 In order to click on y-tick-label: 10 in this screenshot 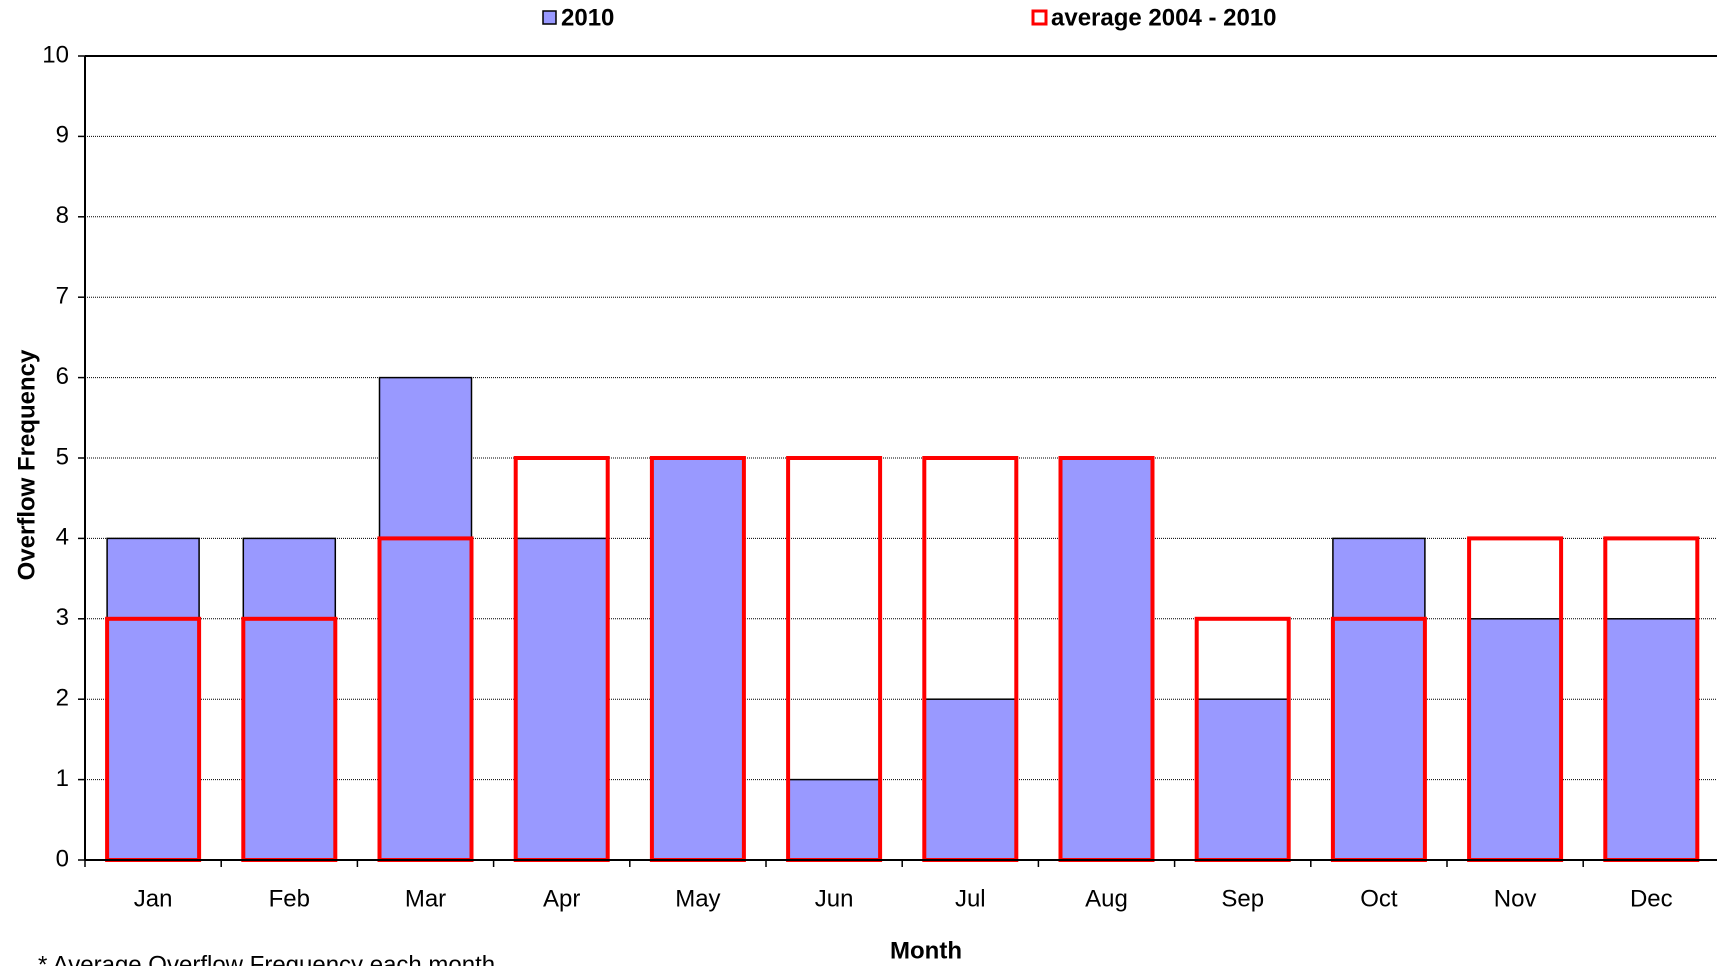, I will do `click(55, 54)`.